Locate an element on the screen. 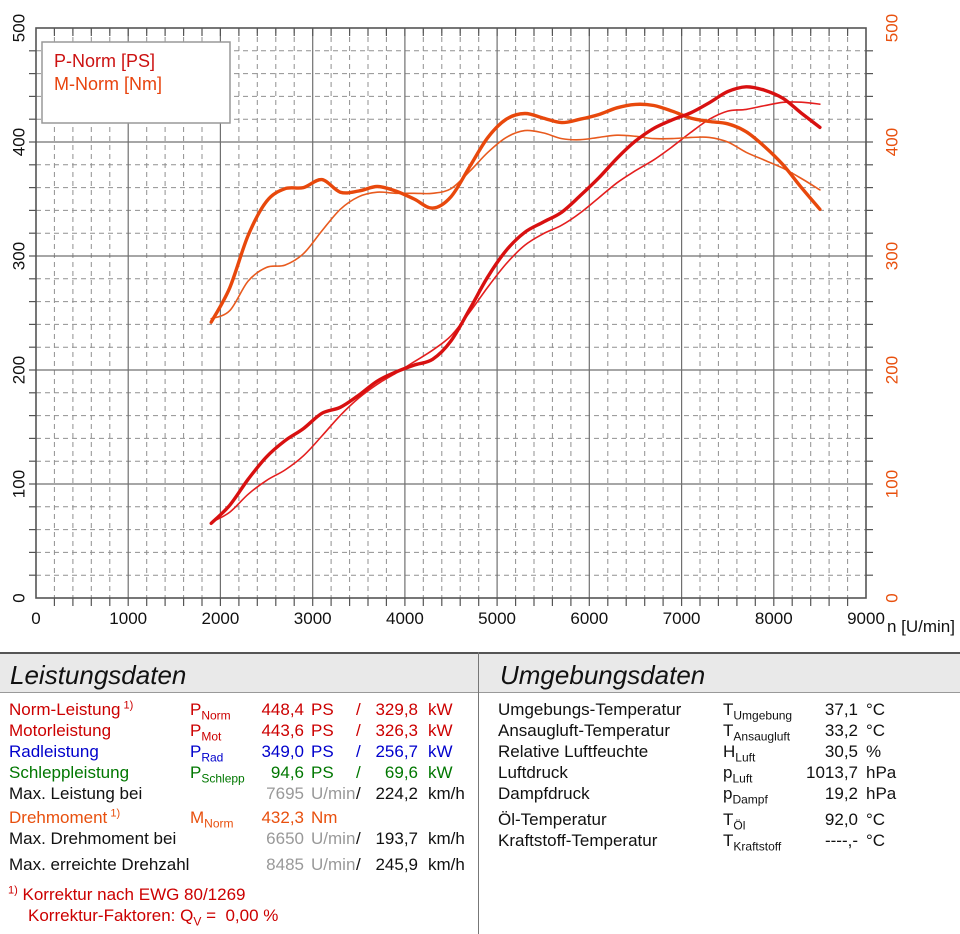 This screenshot has width=960, height=934. y-right-tick-label: 200 is located at coordinates (892, 370).